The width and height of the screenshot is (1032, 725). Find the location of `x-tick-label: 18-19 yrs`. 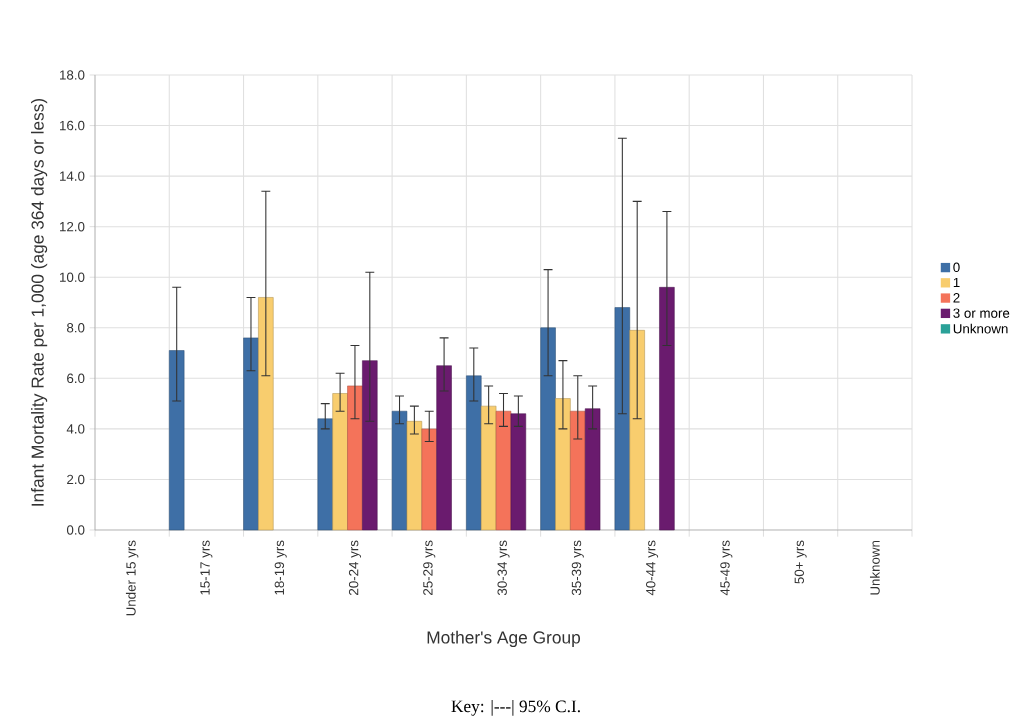

x-tick-label: 18-19 yrs is located at coordinates (280, 567).